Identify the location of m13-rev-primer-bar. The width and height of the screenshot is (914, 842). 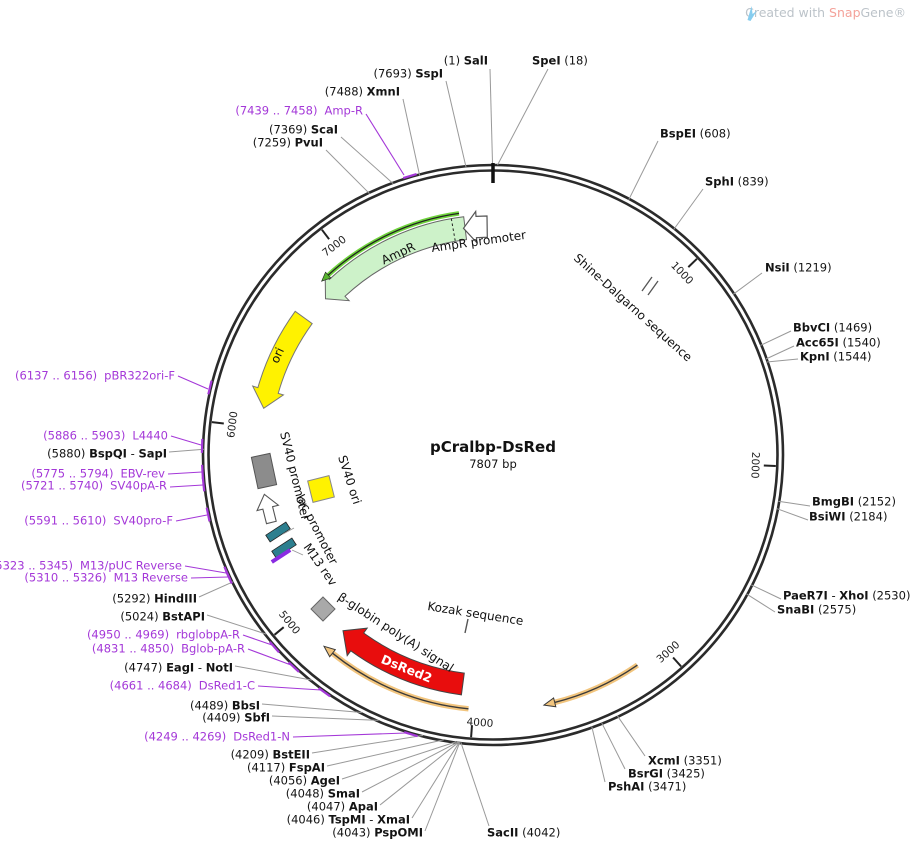
(281, 556).